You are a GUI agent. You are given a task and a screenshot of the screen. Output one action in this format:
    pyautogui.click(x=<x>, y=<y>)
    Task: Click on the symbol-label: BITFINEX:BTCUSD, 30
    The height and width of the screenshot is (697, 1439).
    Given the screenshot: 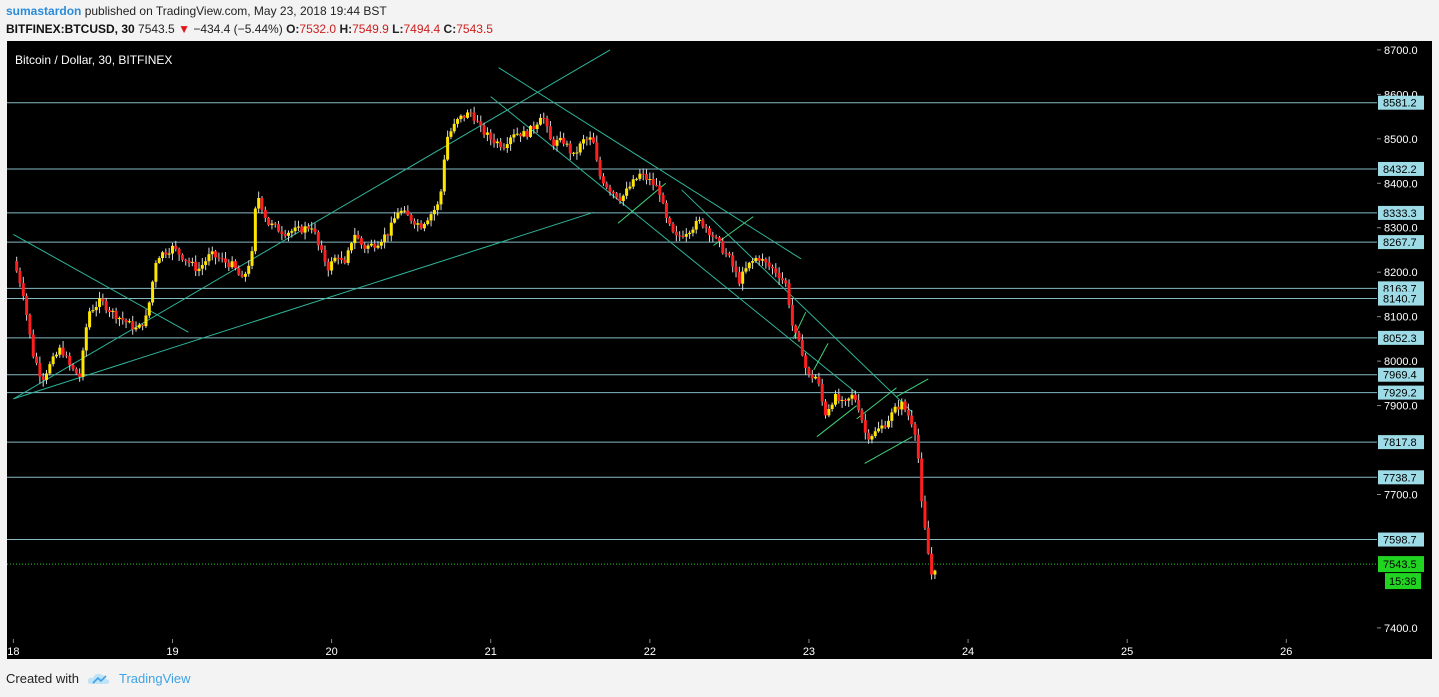 What is the action you would take?
    pyautogui.click(x=70, y=29)
    